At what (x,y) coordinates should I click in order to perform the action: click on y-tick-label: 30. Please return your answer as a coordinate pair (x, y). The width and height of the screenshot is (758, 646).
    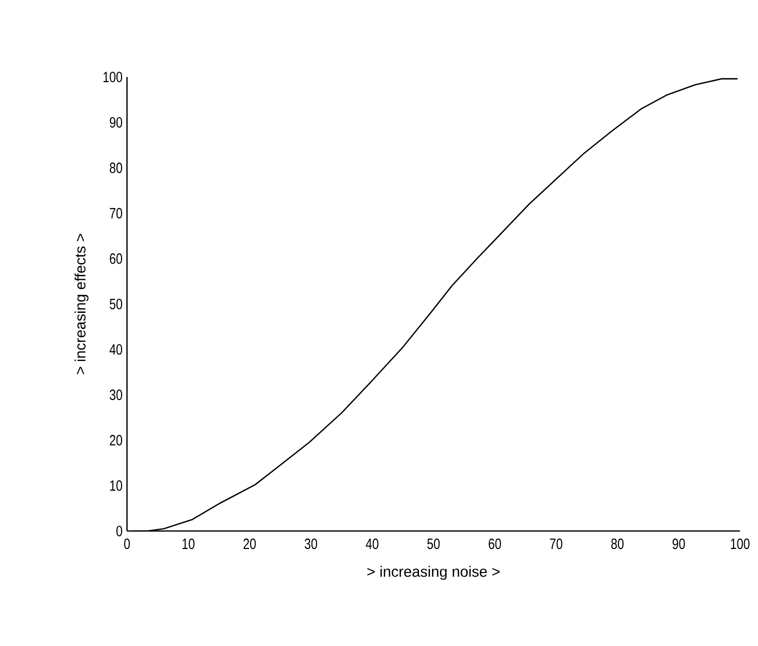
    Looking at the image, I should click on (116, 395).